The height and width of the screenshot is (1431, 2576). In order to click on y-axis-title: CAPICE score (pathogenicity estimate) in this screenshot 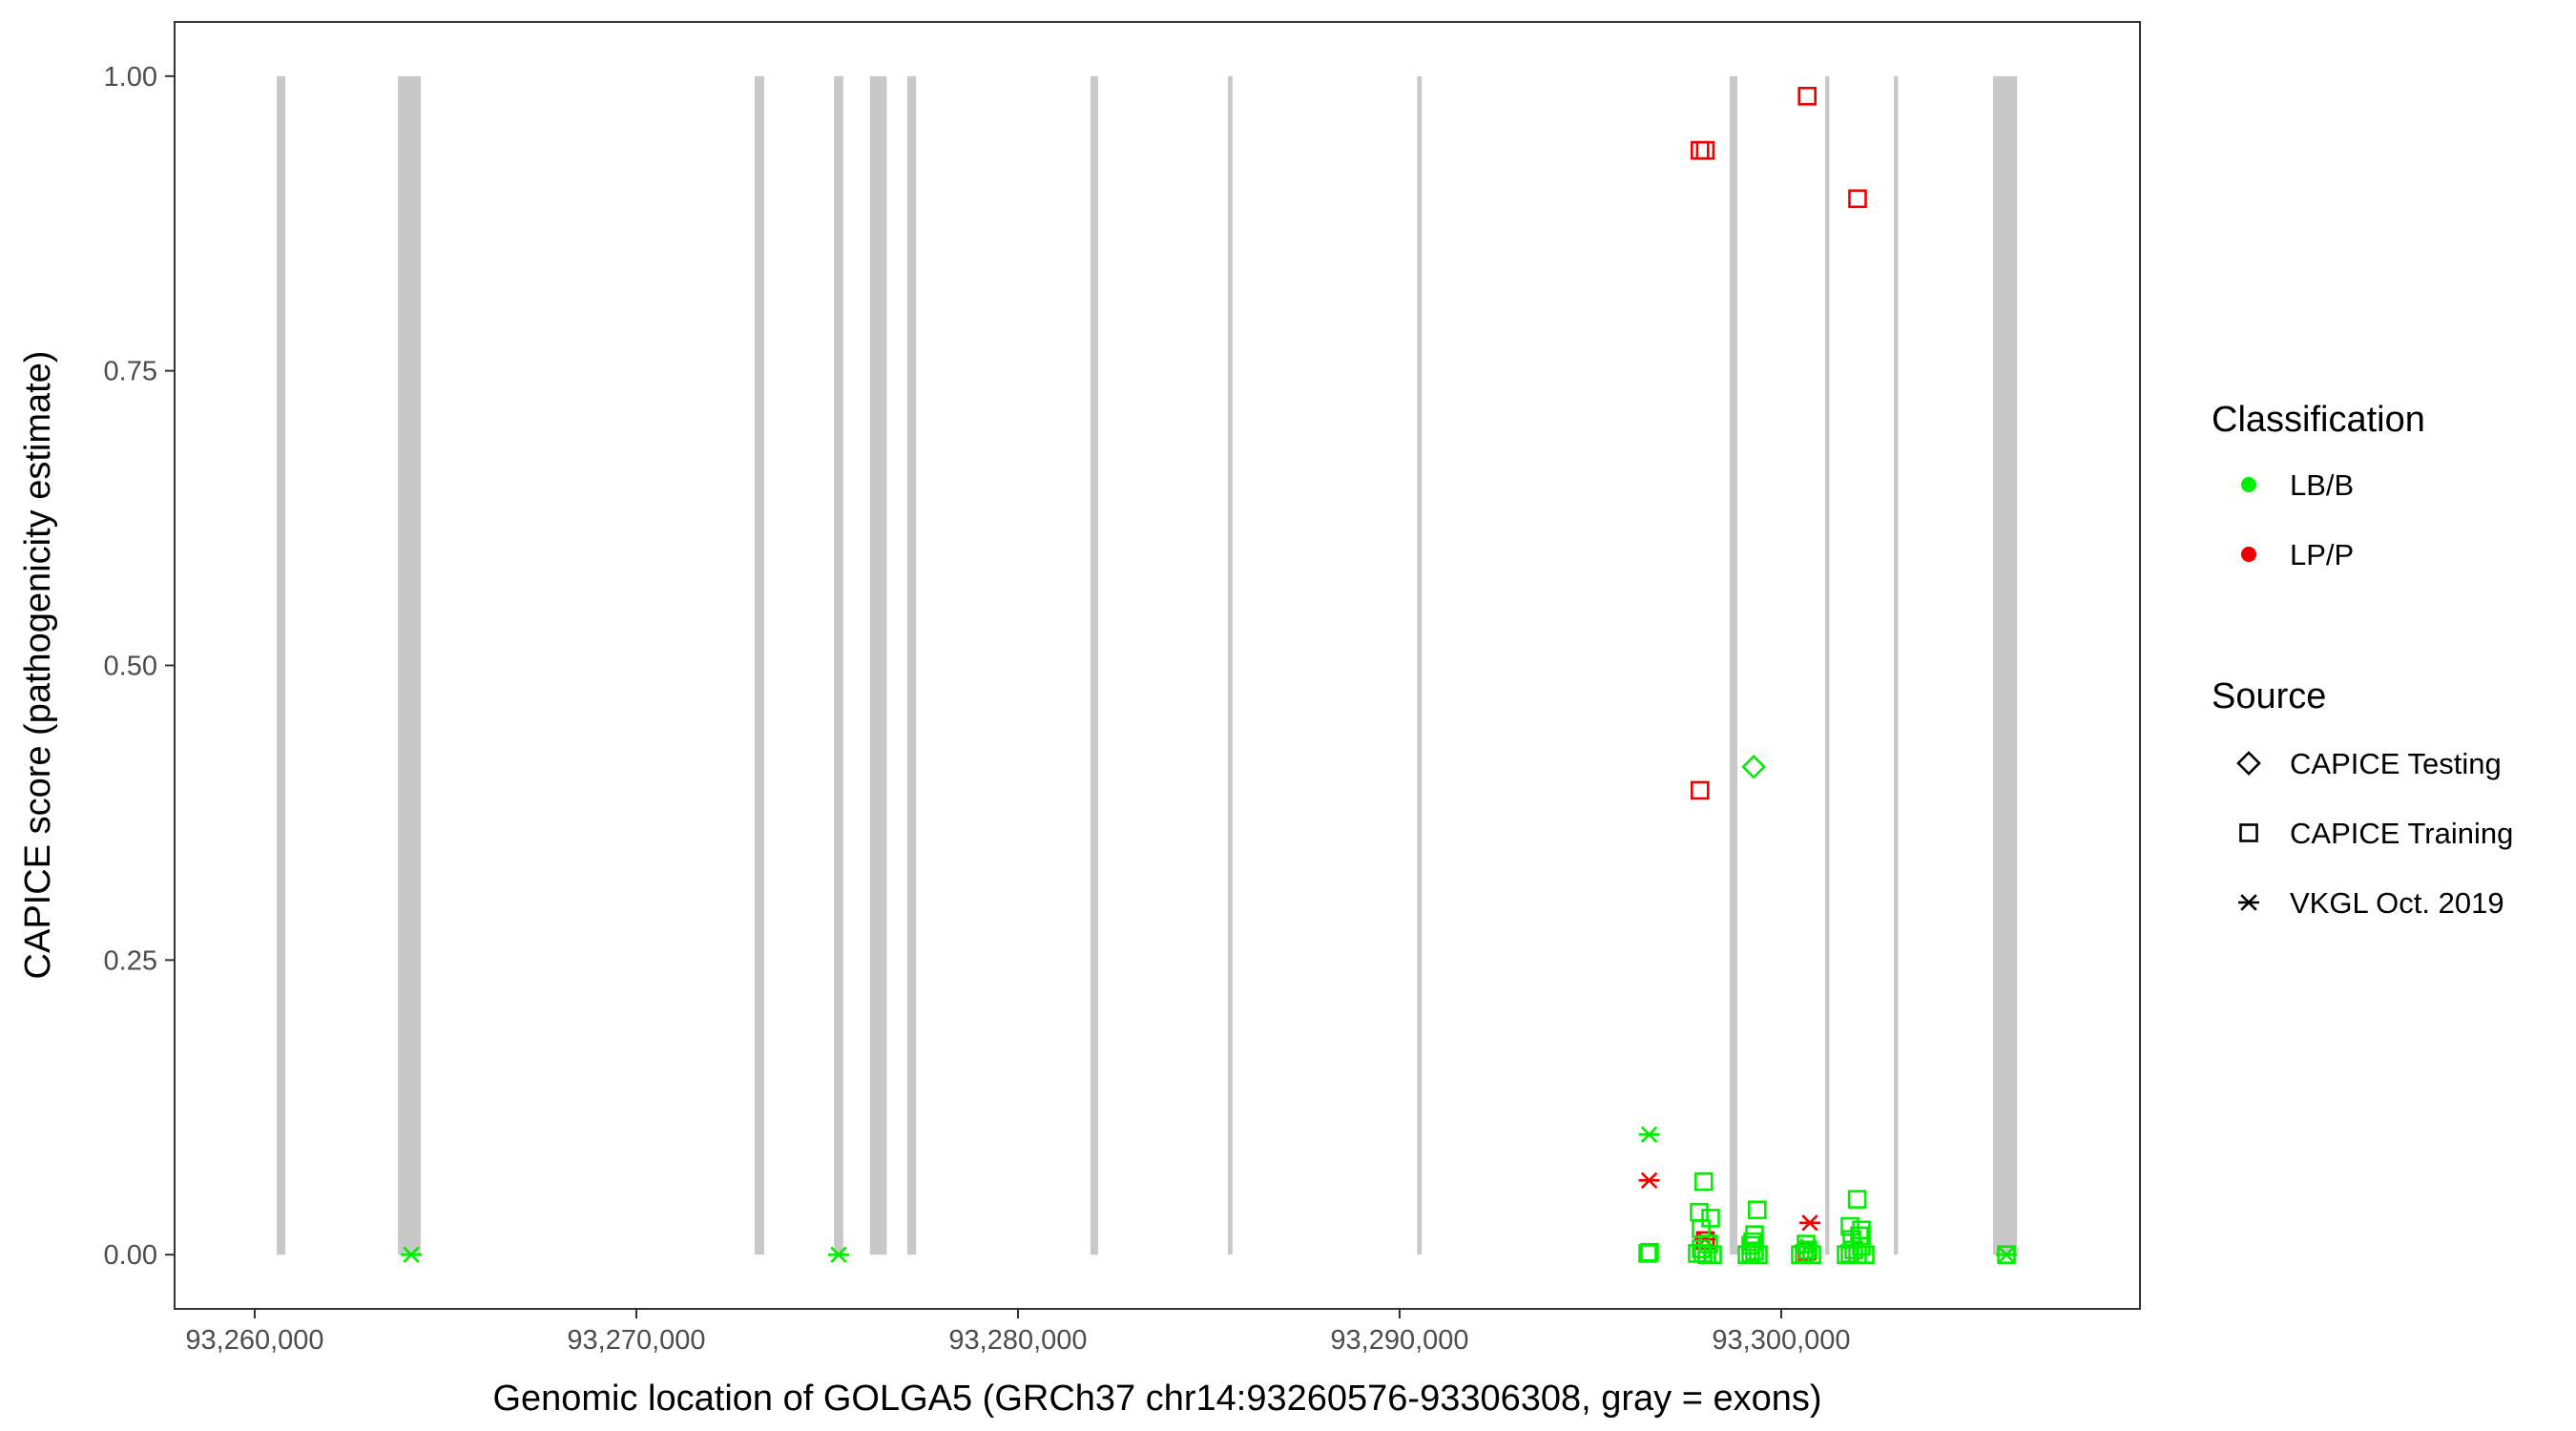, I will do `click(38, 665)`.